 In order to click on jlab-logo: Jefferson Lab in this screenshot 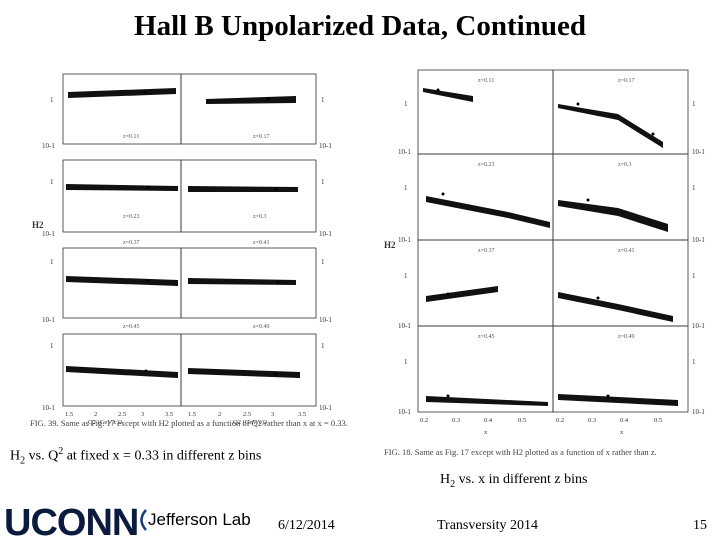, I will do `click(199, 519)`.